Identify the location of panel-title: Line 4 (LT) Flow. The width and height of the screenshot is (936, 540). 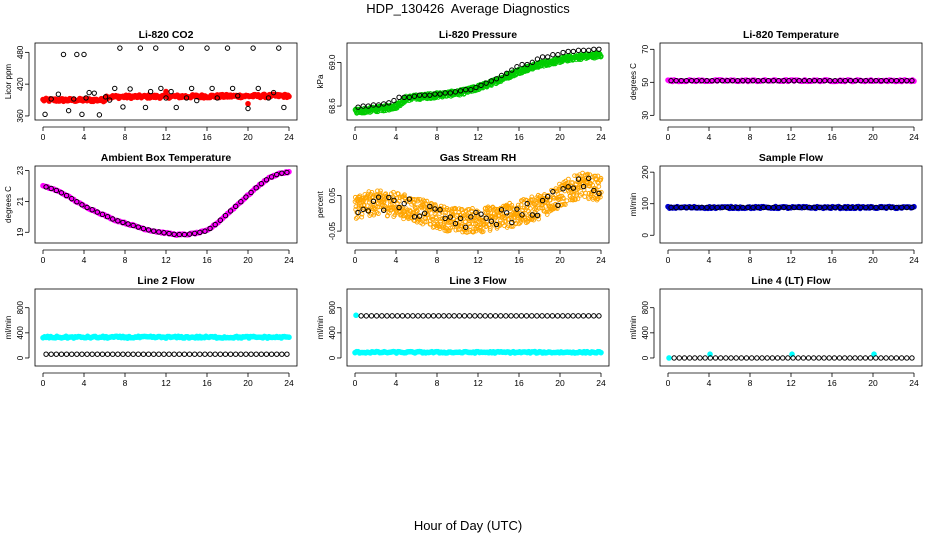
(791, 281).